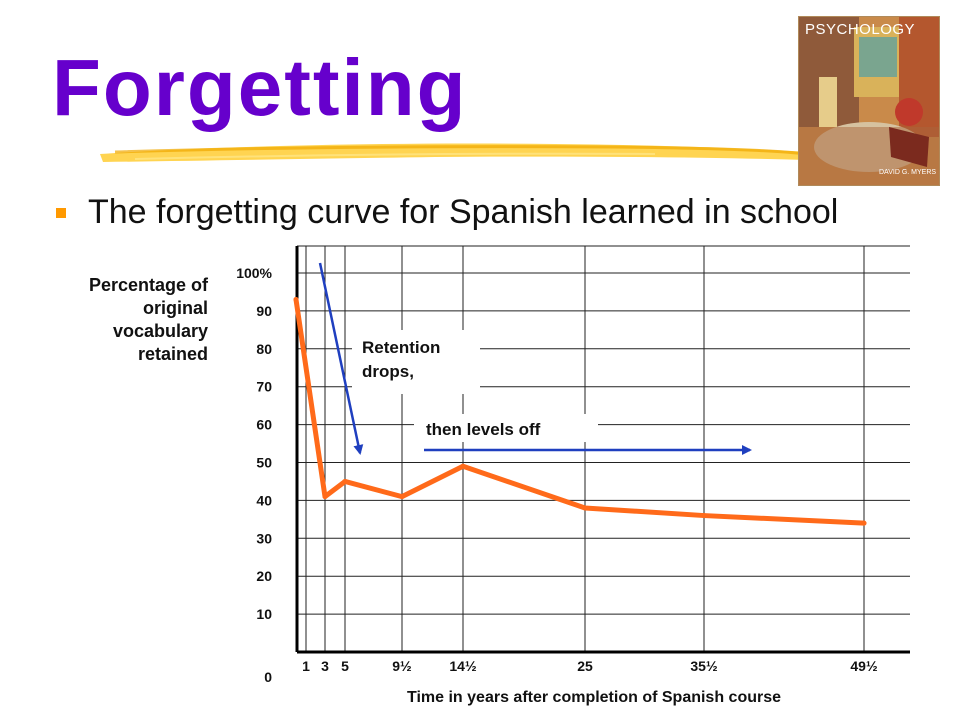  What do you see at coordinates (268, 677) in the screenshot?
I see `y-tick-label: 0` at bounding box center [268, 677].